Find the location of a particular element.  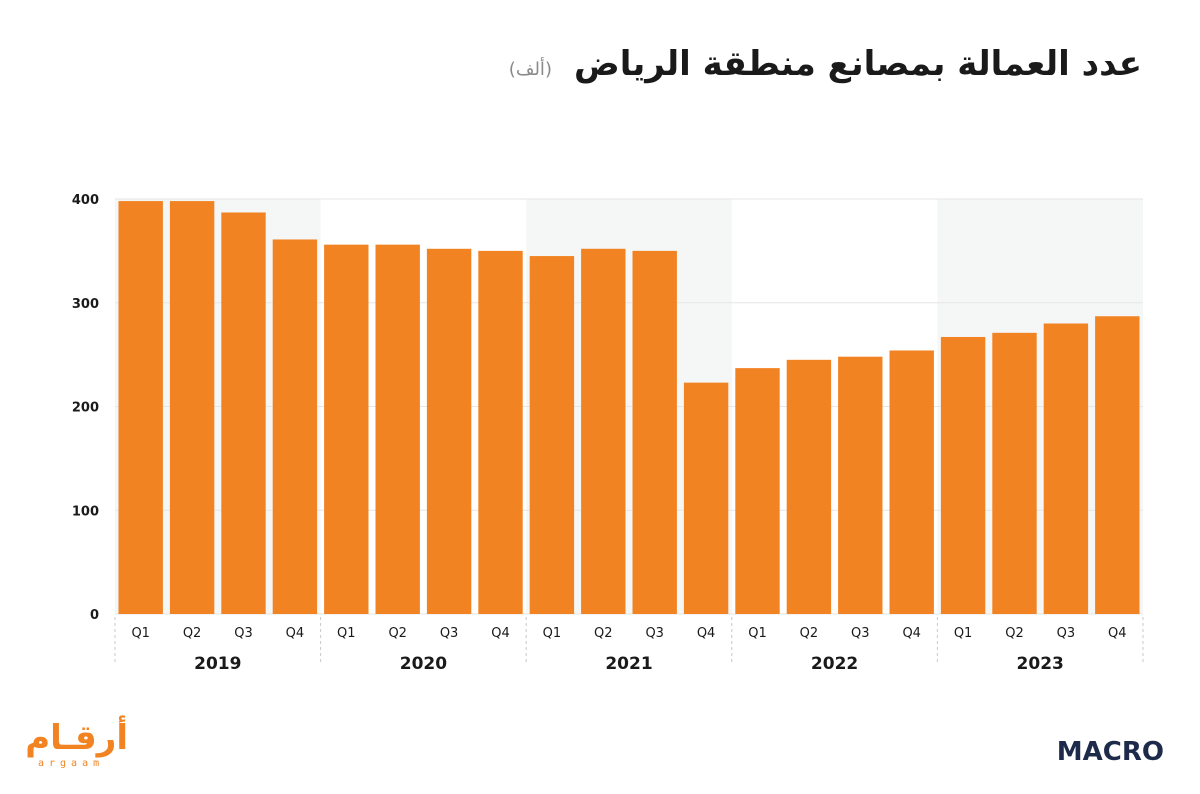

year-label: 2022 is located at coordinates (834, 664).